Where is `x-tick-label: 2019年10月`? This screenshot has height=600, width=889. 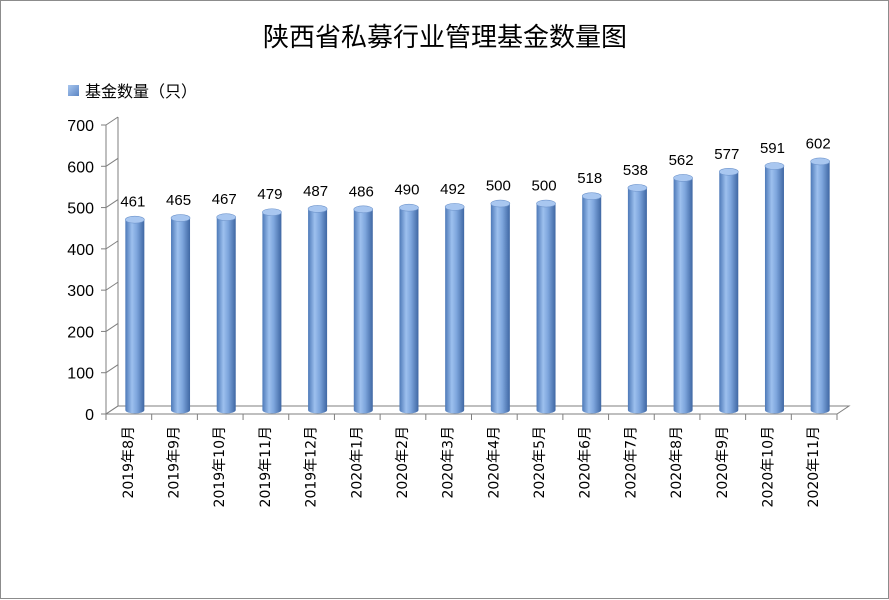 x-tick-label: 2019年10月 is located at coordinates (220, 466).